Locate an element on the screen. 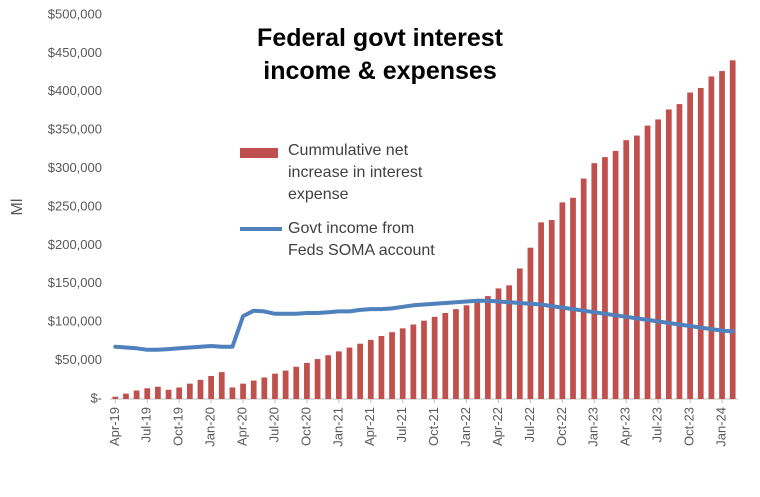  y-tick-label: $150,000 is located at coordinates (75, 282).